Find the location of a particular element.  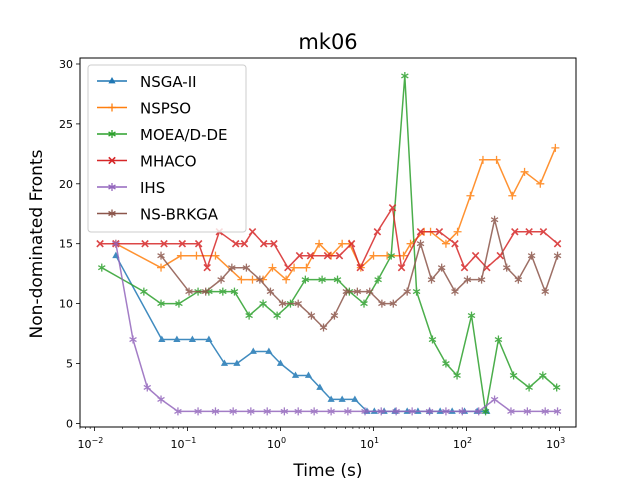

y-tick-label: 20 is located at coordinates (66, 184).